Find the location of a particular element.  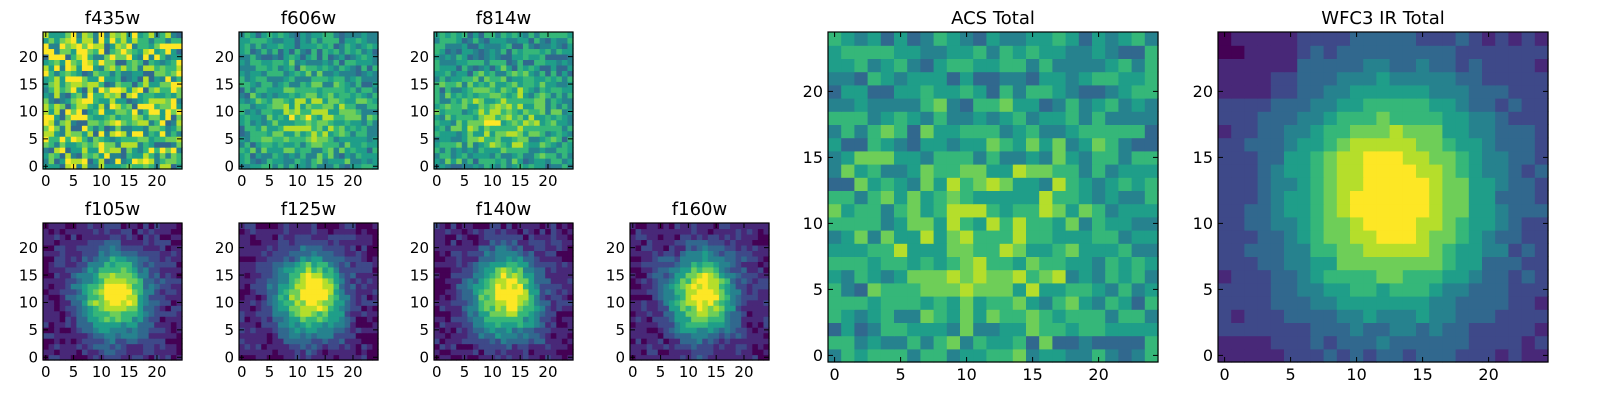

x-tick-label: 10 is located at coordinates (688, 372).